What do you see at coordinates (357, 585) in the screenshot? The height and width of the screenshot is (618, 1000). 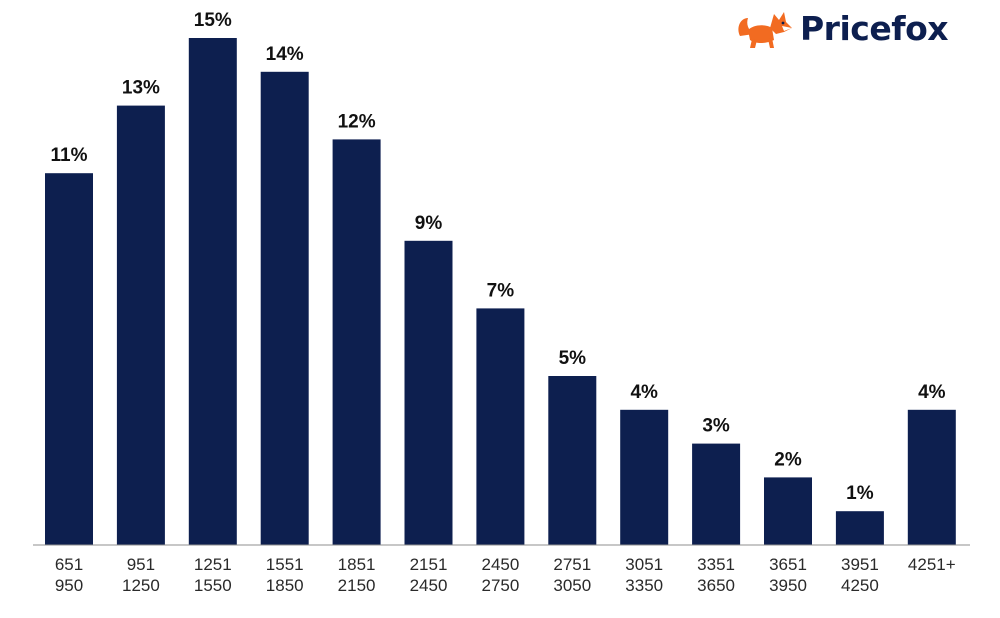 I see `x-tick-label: 2150` at bounding box center [357, 585].